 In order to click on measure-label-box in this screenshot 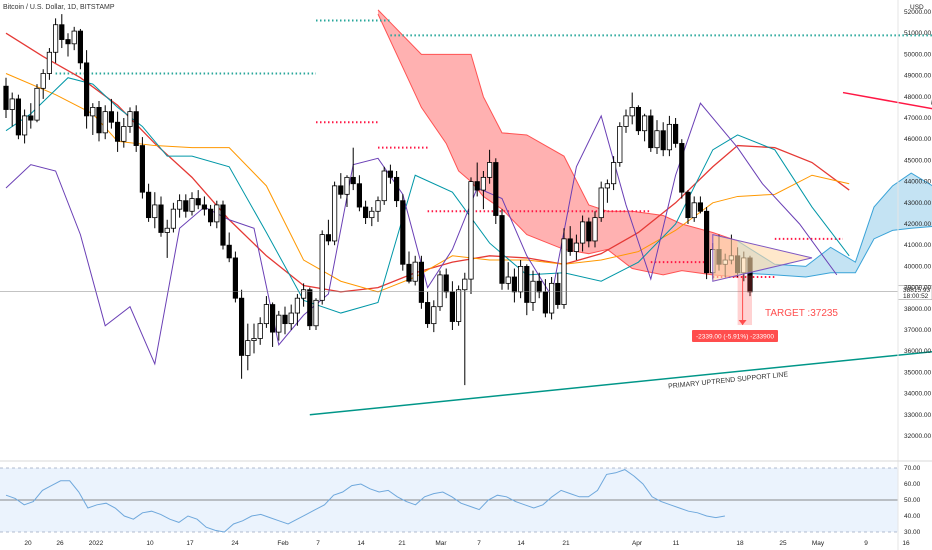, I will do `click(735, 336)`.